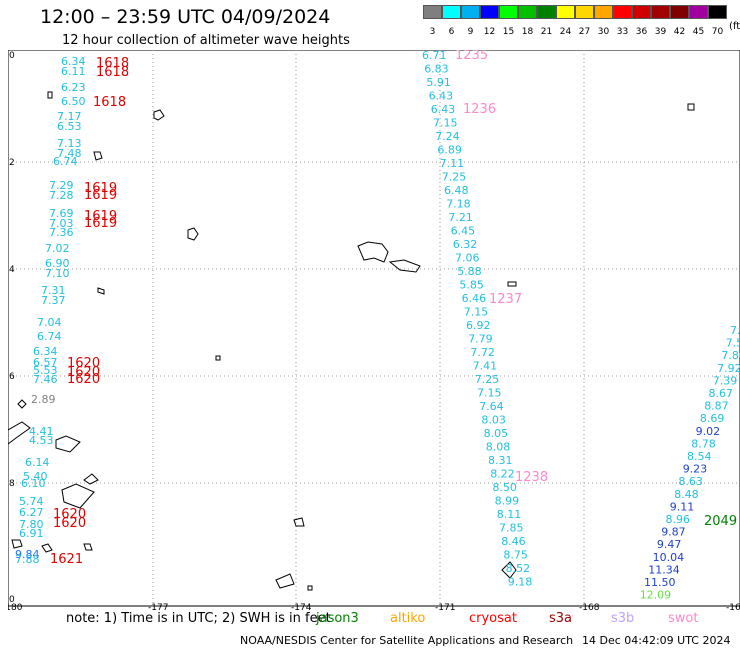 The height and width of the screenshot is (650, 740). Describe the element at coordinates (575, 21) in the screenshot. I see `color-legend: 3 6 9 12 15 18 21 24 27 30 33 36 39 42 45 70` at that location.